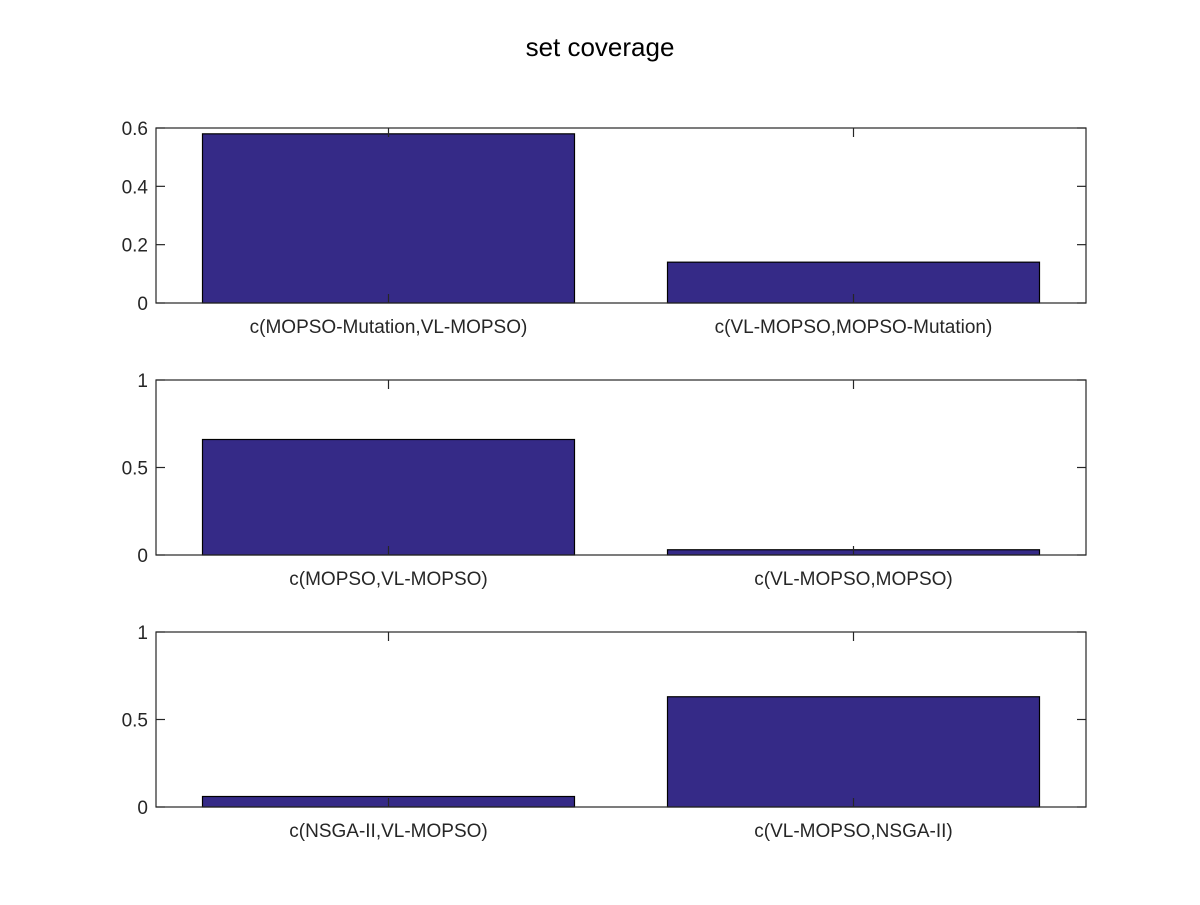  What do you see at coordinates (135, 129) in the screenshot?
I see `ytick-label-1-4: 0.6` at bounding box center [135, 129].